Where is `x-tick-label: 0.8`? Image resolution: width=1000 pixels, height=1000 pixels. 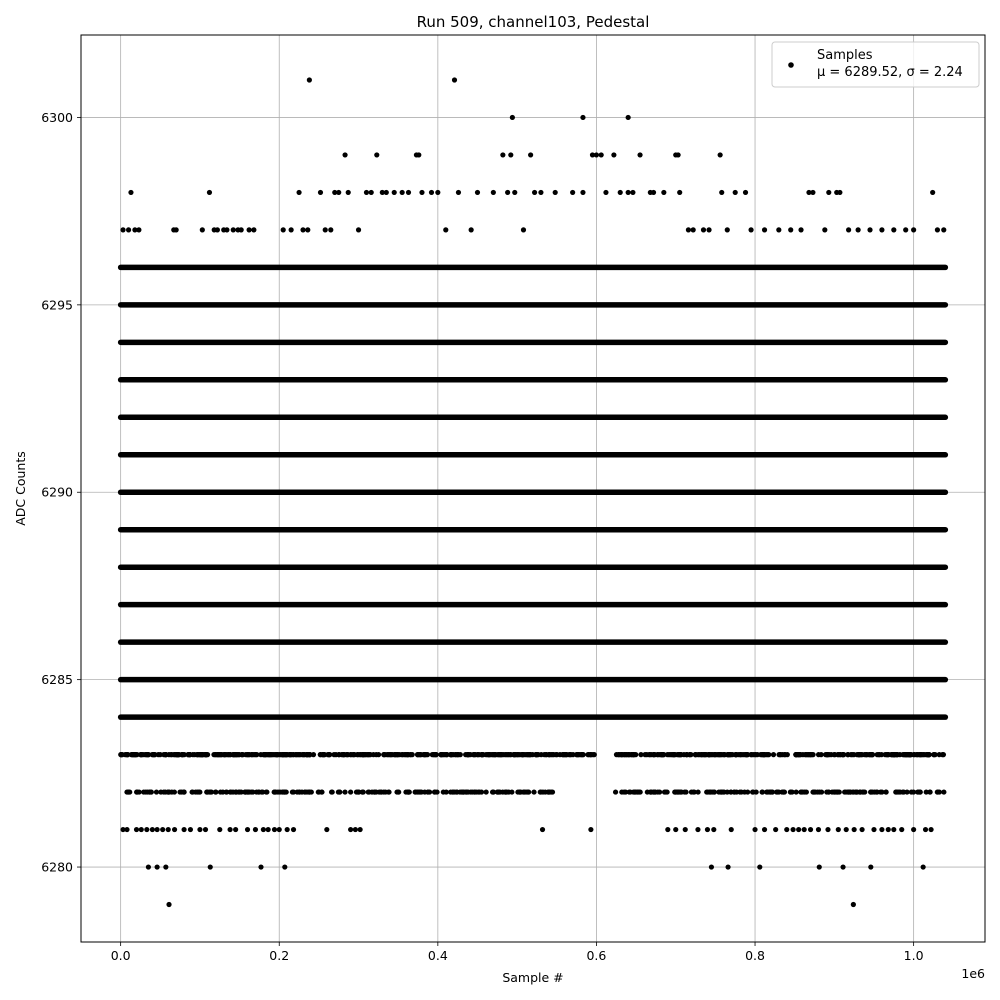 x-tick-label: 0.8 is located at coordinates (755, 955).